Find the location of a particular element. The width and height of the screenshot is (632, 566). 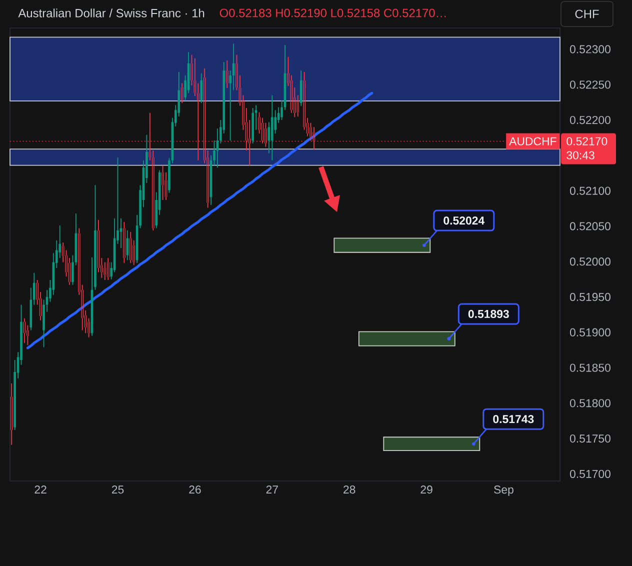

y-tick-label: 0.52050 is located at coordinates (590, 226).